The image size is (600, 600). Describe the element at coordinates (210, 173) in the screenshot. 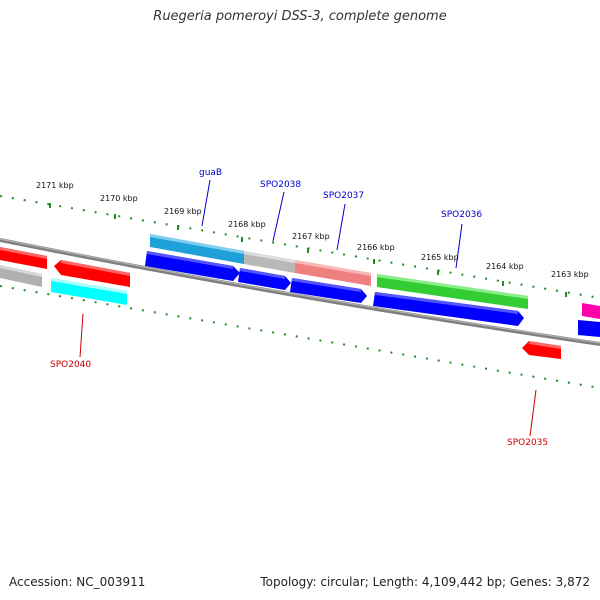

I see `gene-label-guab: guaB` at that location.